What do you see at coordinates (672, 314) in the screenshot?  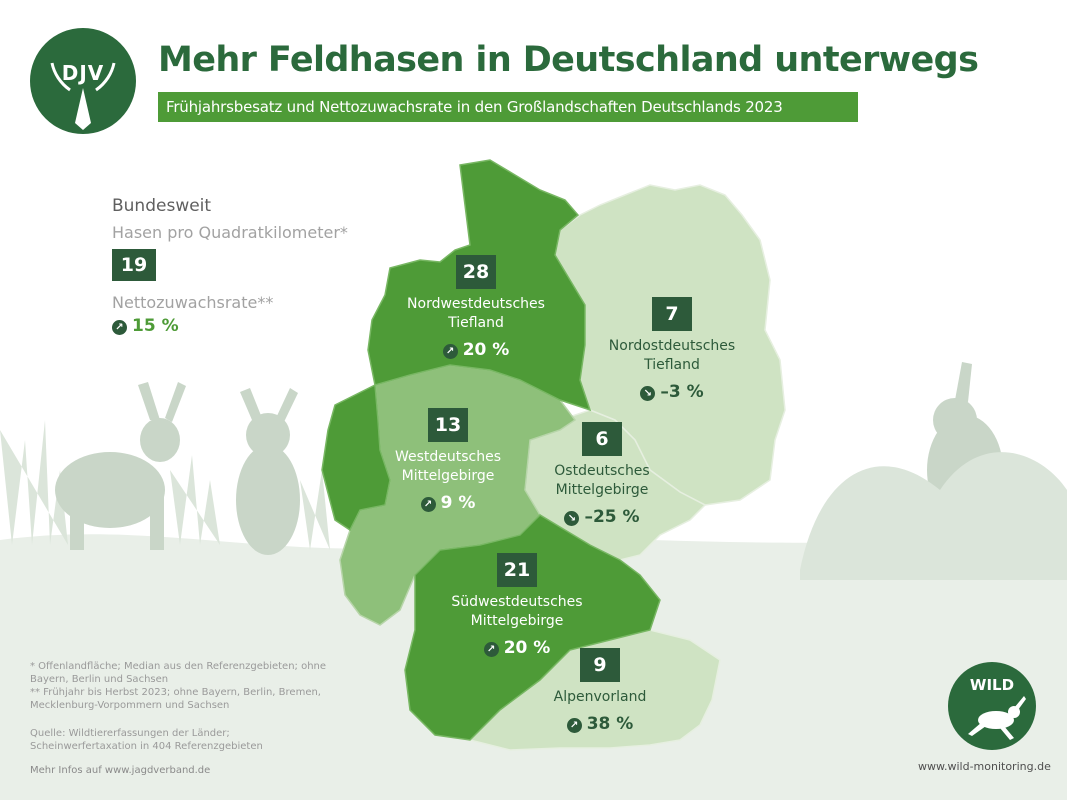 I see `region-density: 7` at bounding box center [672, 314].